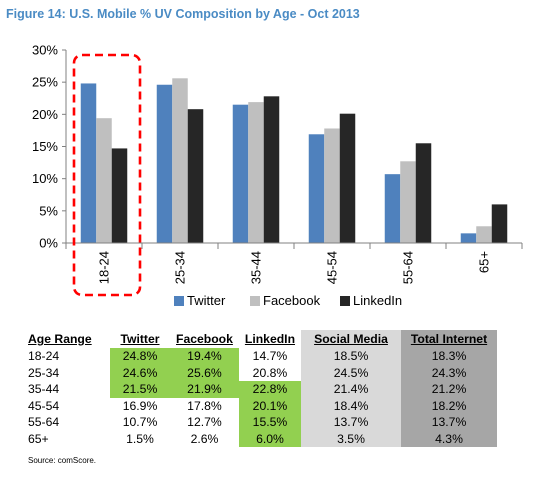  What do you see at coordinates (48, 210) in the screenshot?
I see `y-tick-label: 5%` at bounding box center [48, 210].